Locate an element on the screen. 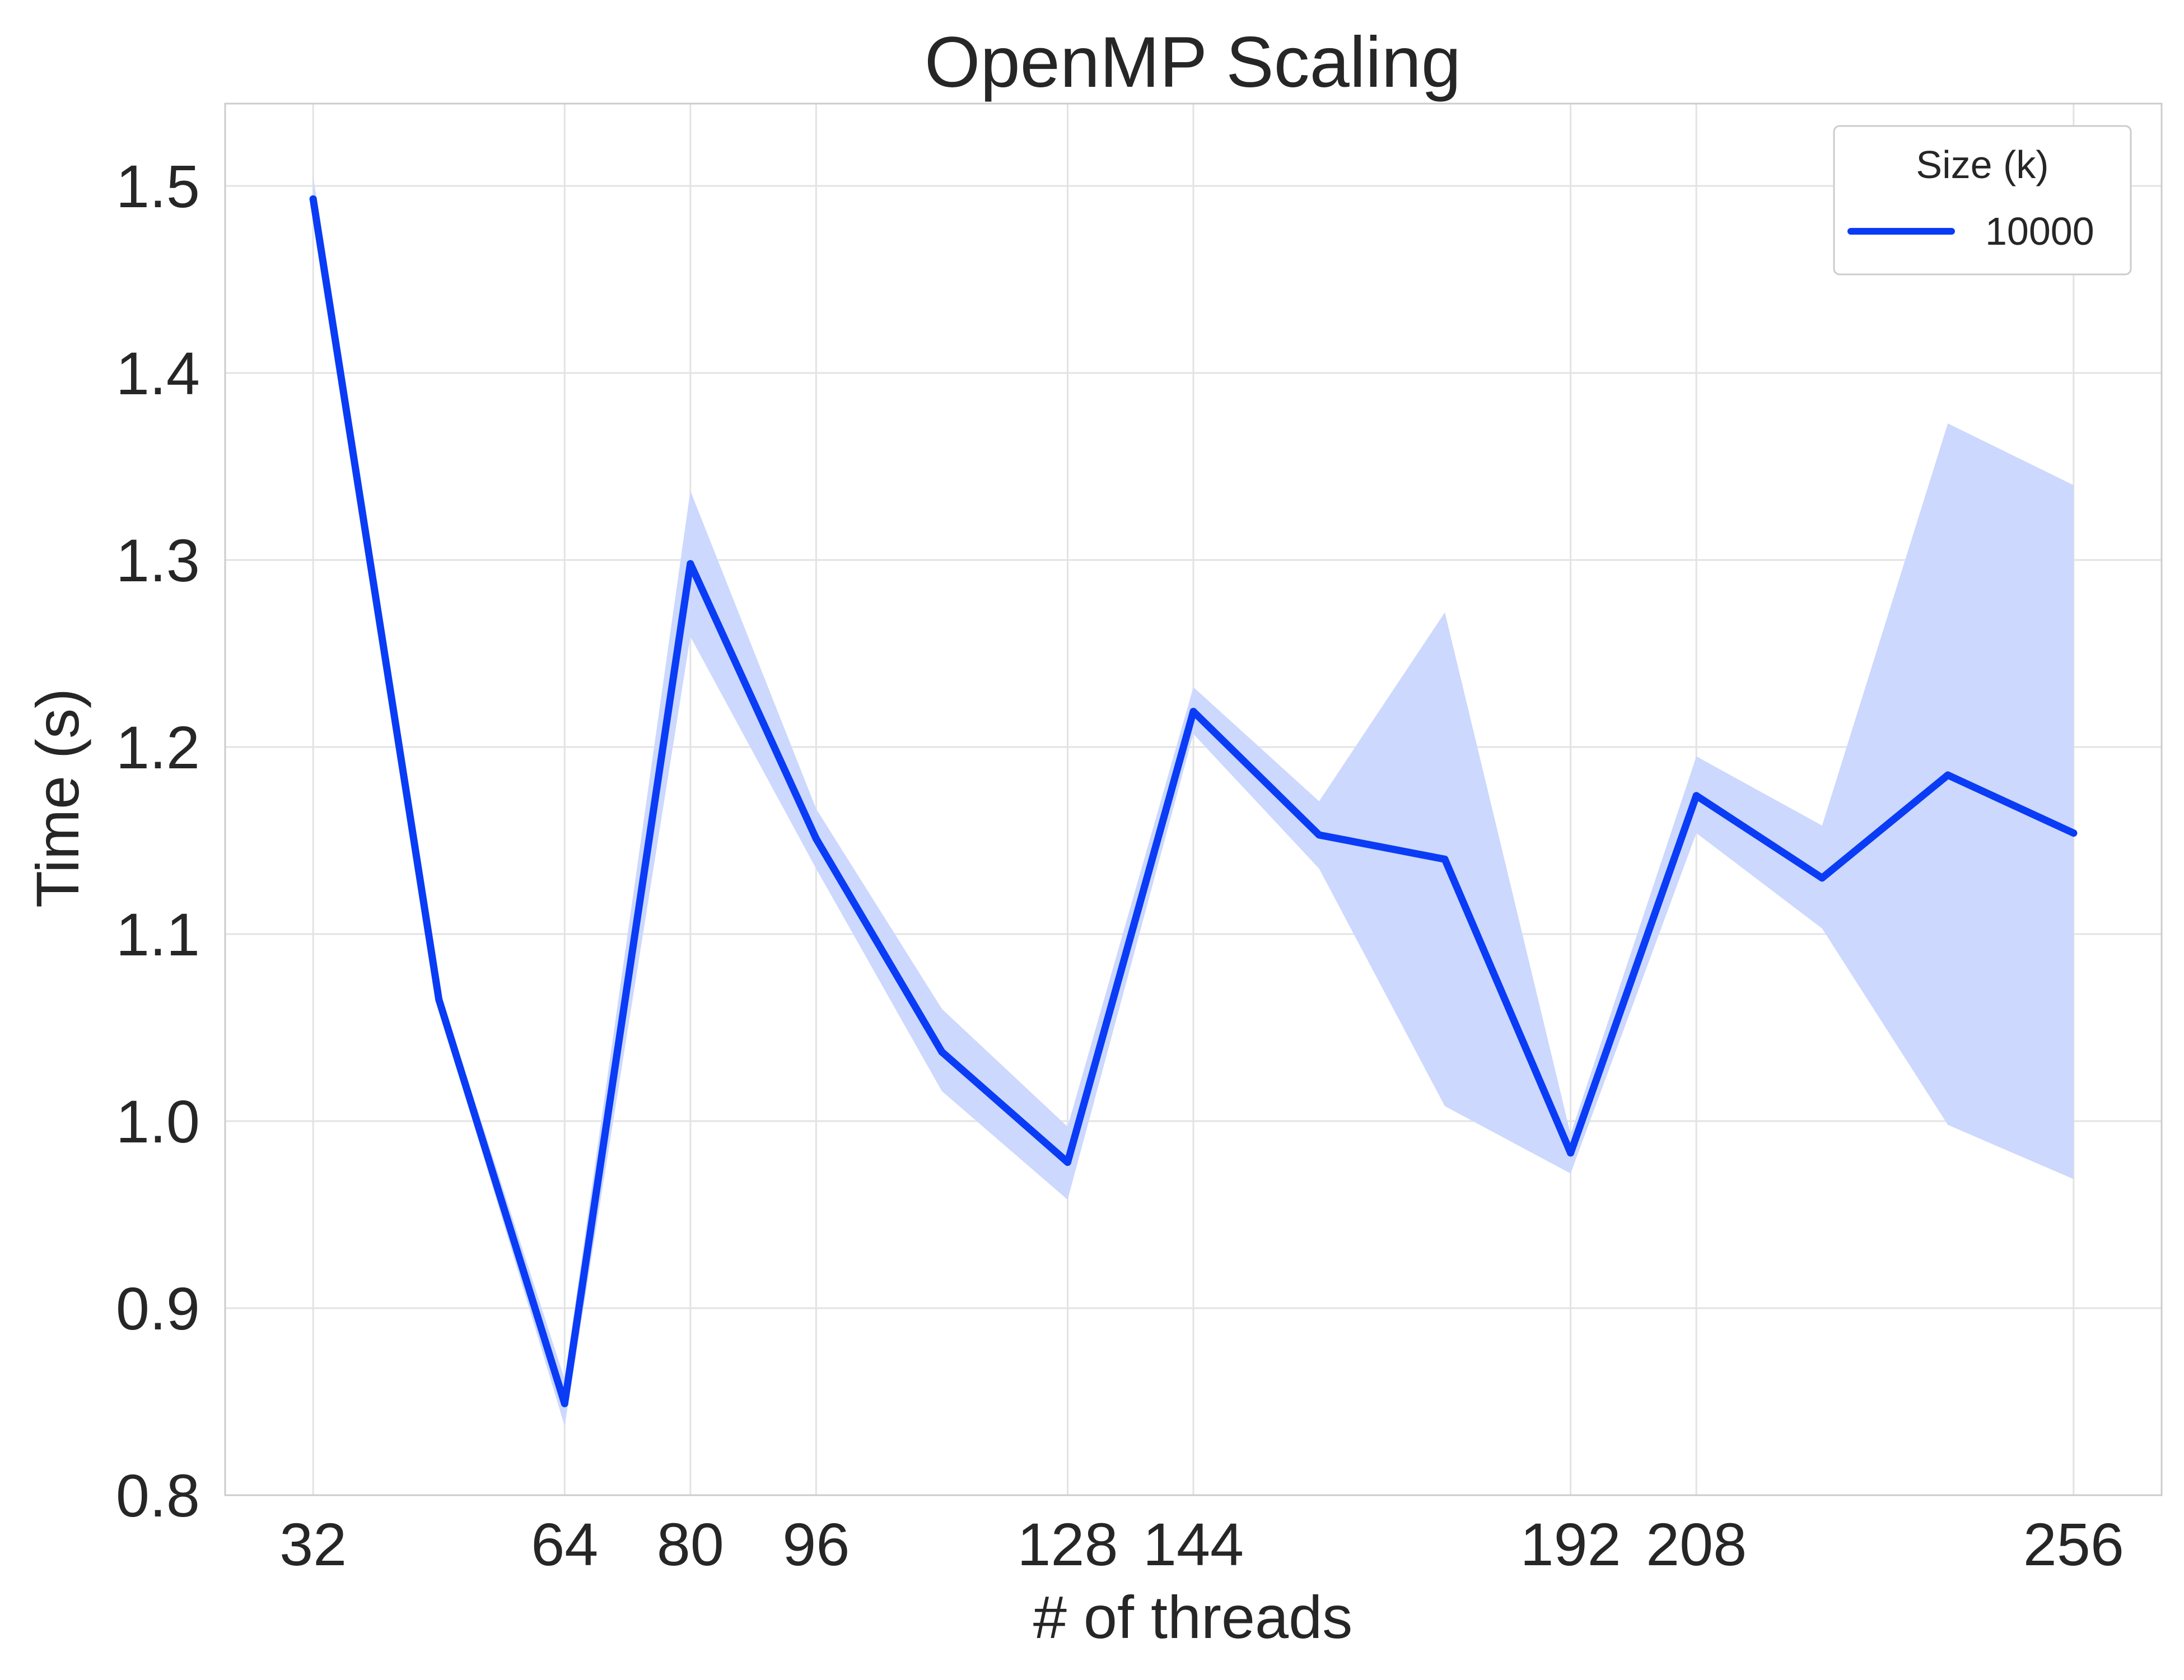 This screenshot has height=1680, width=2184. y-tick-label: 1.3 is located at coordinates (158, 560).